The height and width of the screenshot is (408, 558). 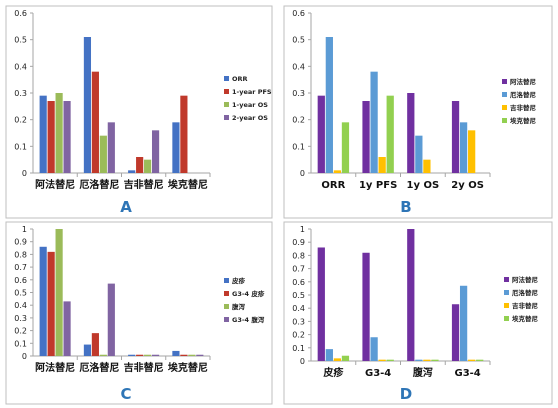 I want to click on bar-b-s2-c1, so click(x=382, y=165).